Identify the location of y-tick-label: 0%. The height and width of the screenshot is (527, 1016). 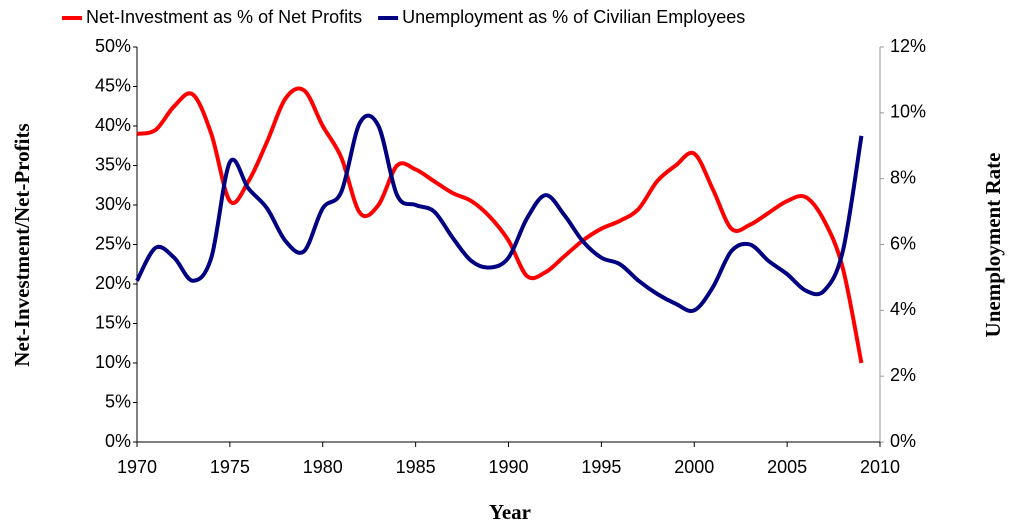
(118, 441).